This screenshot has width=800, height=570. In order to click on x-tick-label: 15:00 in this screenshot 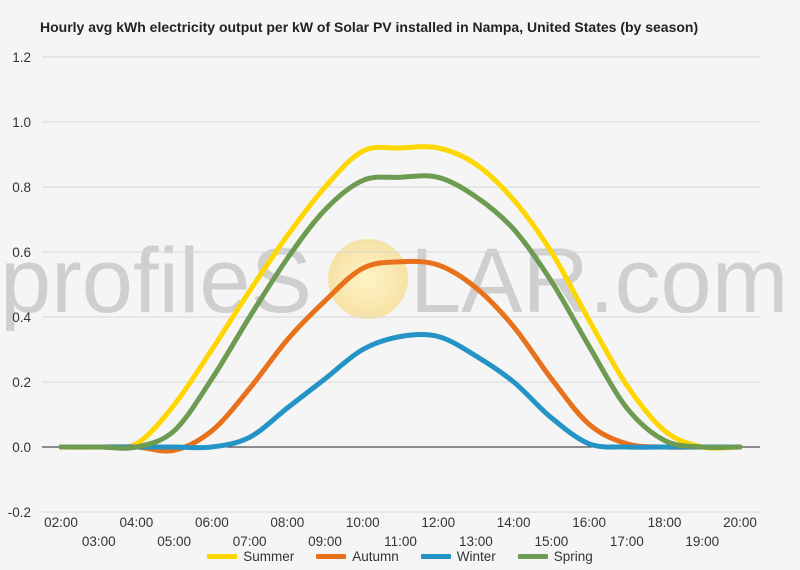, I will do `click(551, 541)`.